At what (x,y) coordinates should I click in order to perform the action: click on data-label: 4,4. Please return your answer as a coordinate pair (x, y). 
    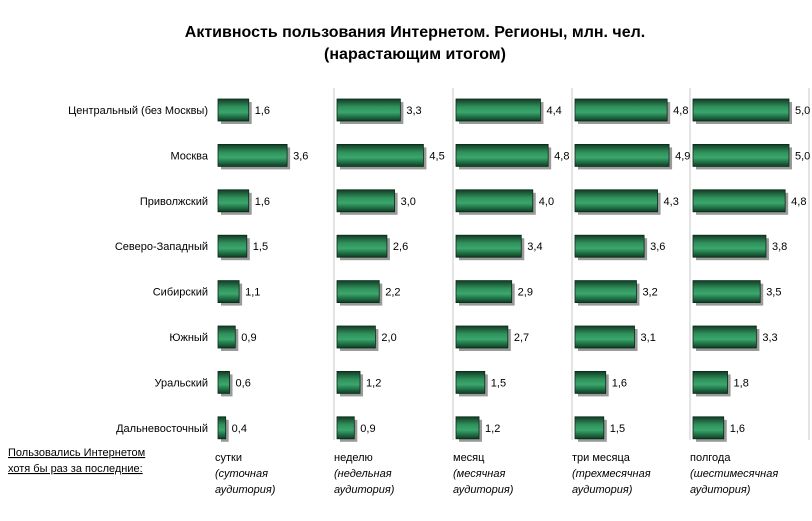
    Looking at the image, I should click on (553, 111).